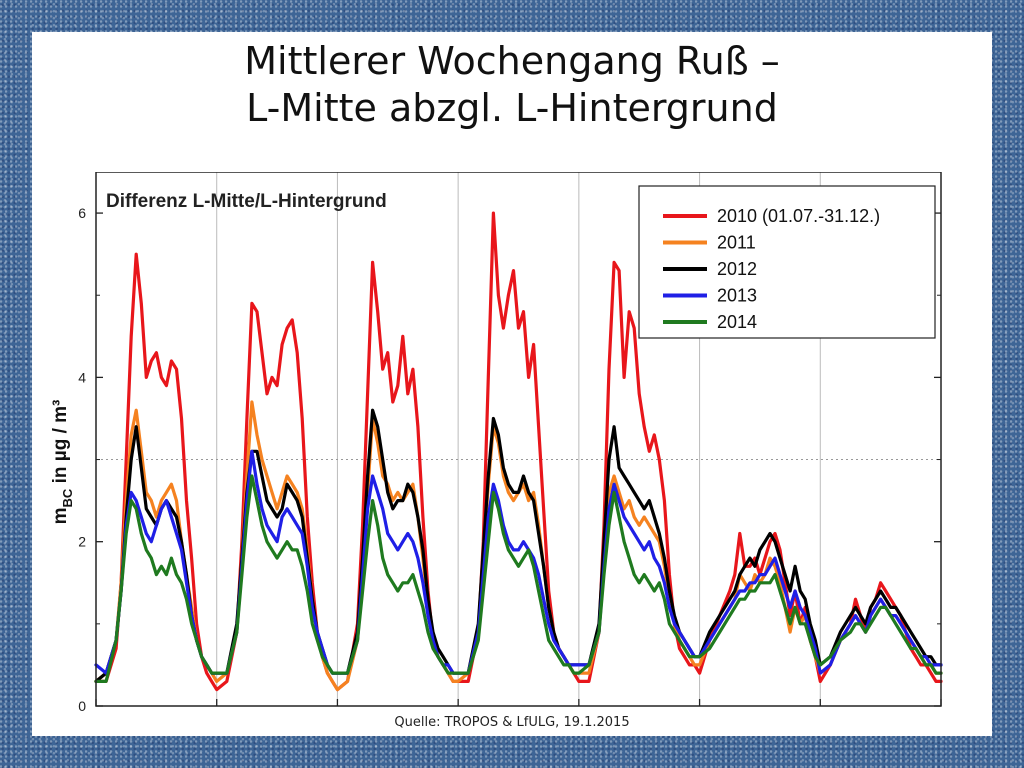  I want to click on legend-box, so click(787, 262).